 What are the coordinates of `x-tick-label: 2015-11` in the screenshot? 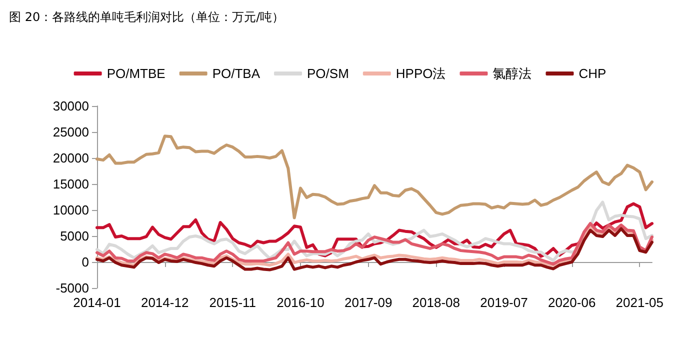 It's located at (232, 302).